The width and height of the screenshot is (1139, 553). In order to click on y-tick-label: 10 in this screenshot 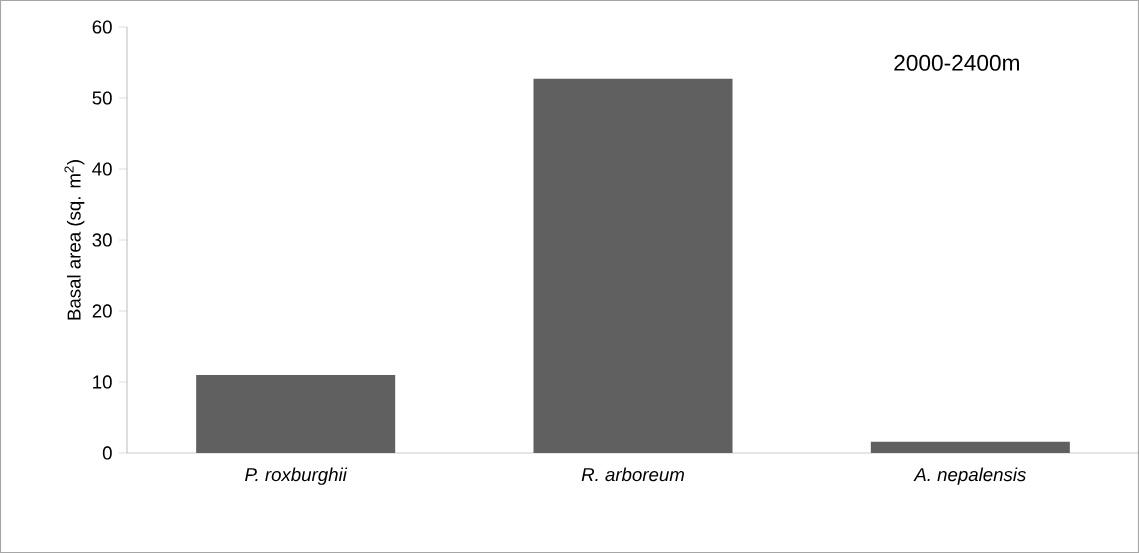, I will do `click(102, 382)`.